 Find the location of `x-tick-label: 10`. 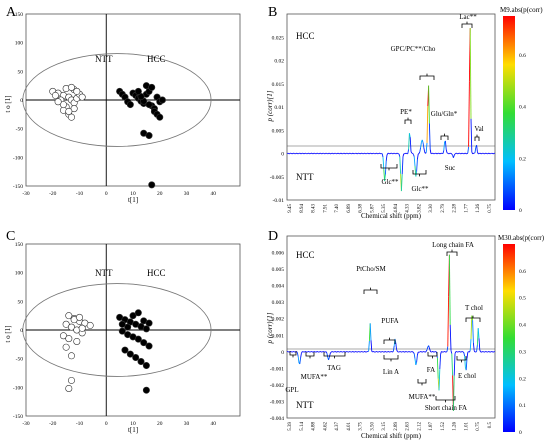

x-tick-label: 10 is located at coordinates (133, 194).